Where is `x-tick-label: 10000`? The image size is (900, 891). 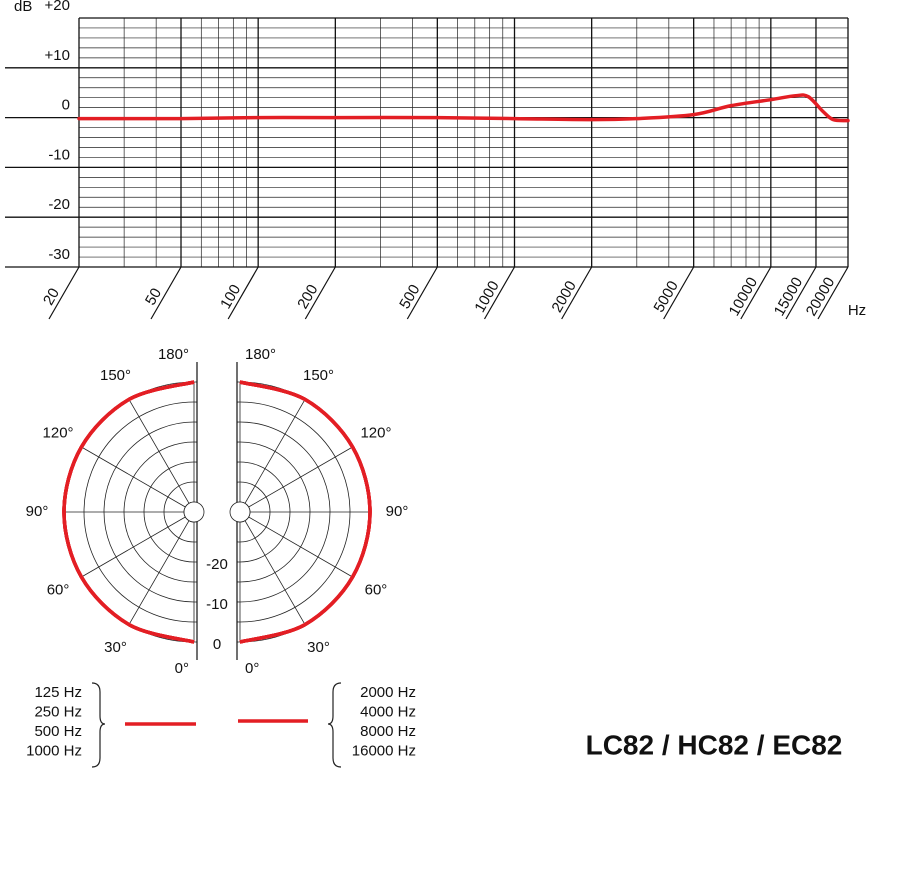
x-tick-label: 10000 is located at coordinates (744, 296).